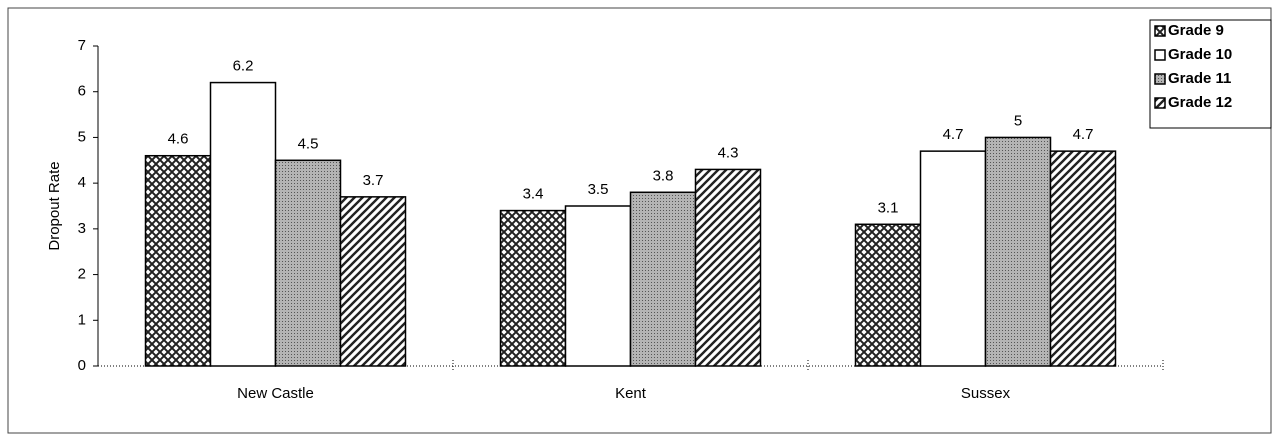  I want to click on x-tick-label: New Castle, so click(275, 393).